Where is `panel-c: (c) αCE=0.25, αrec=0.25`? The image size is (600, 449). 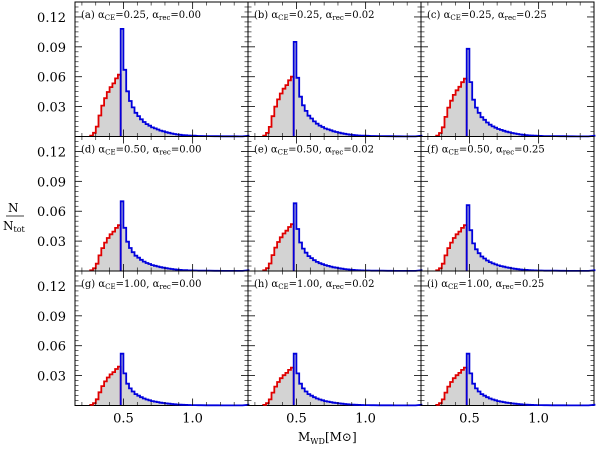
panel-c: (c) αCE=0.25, αrec=0.25 is located at coordinates (508, 69).